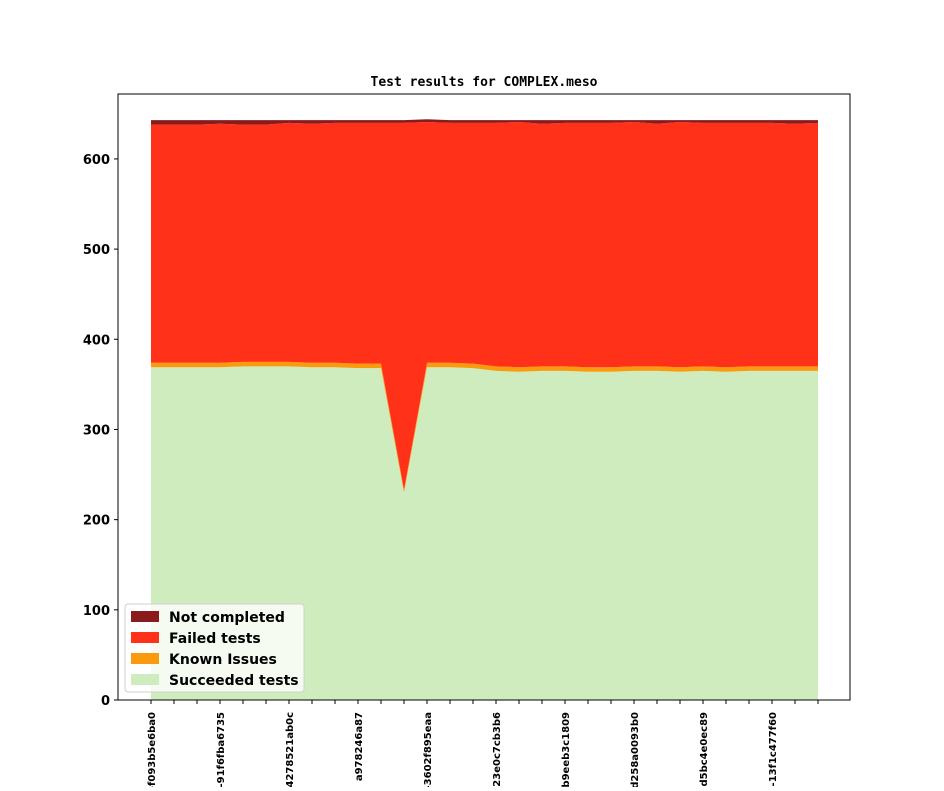 Image resolution: width=944 pixels, height=791 pixels. What do you see at coordinates (105, 701) in the screenshot?
I see `y-tick-label: 0` at bounding box center [105, 701].